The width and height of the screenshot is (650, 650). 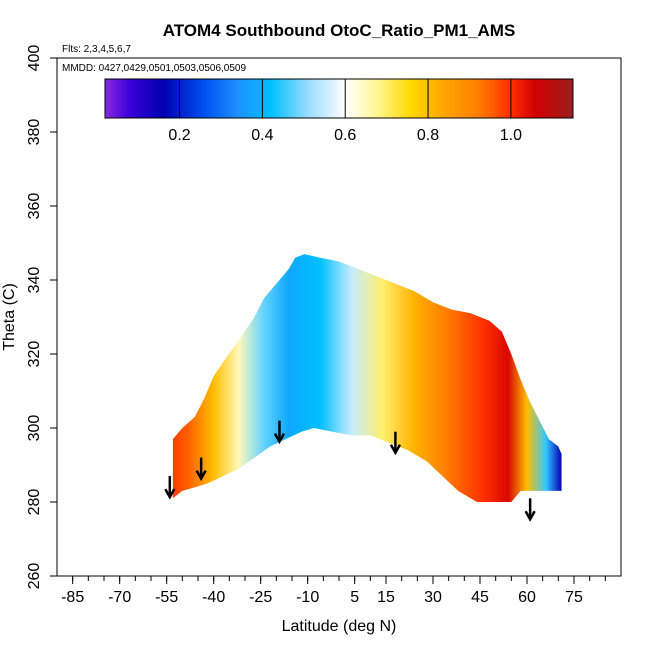 I want to click on x-tick-label: -70, so click(x=119, y=597).